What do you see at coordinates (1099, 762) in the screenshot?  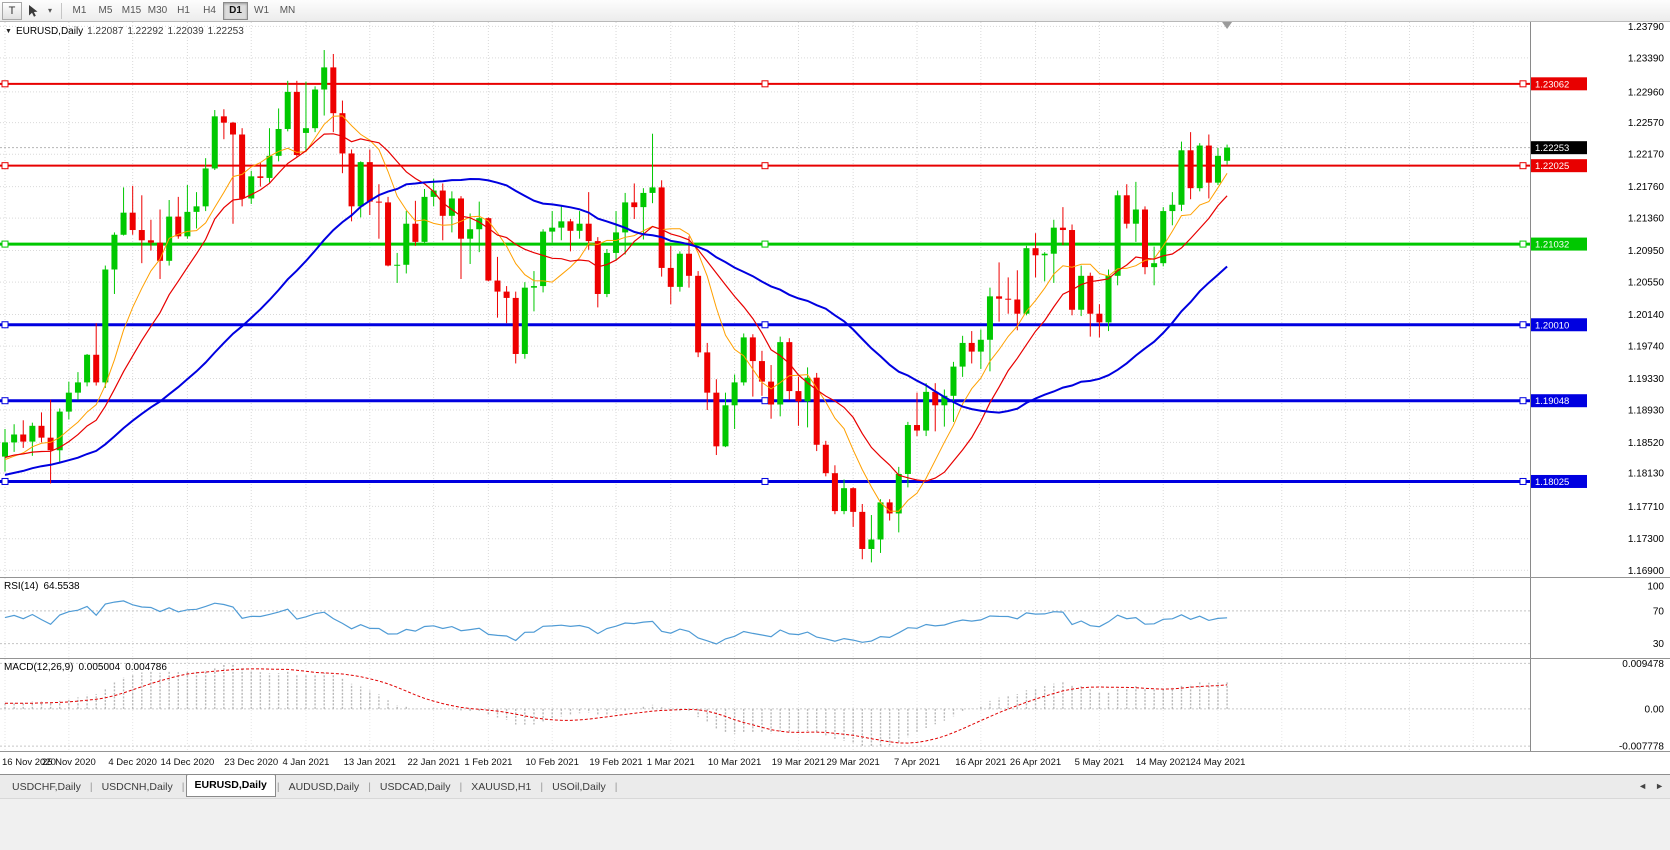 I see `date-axis-label: 5 May 2021` at bounding box center [1099, 762].